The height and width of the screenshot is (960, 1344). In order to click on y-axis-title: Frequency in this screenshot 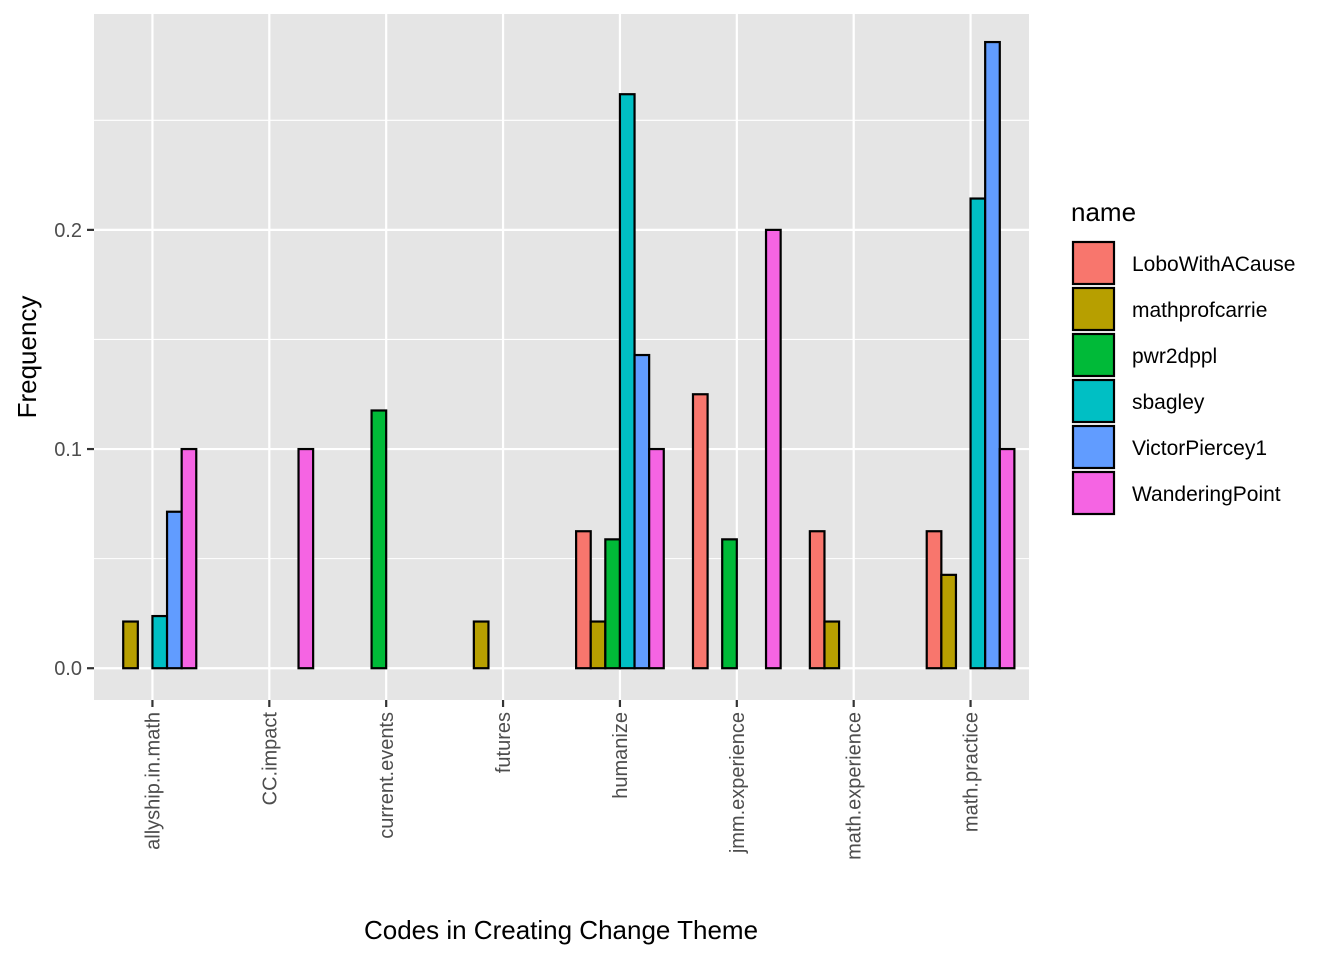, I will do `click(27, 357)`.